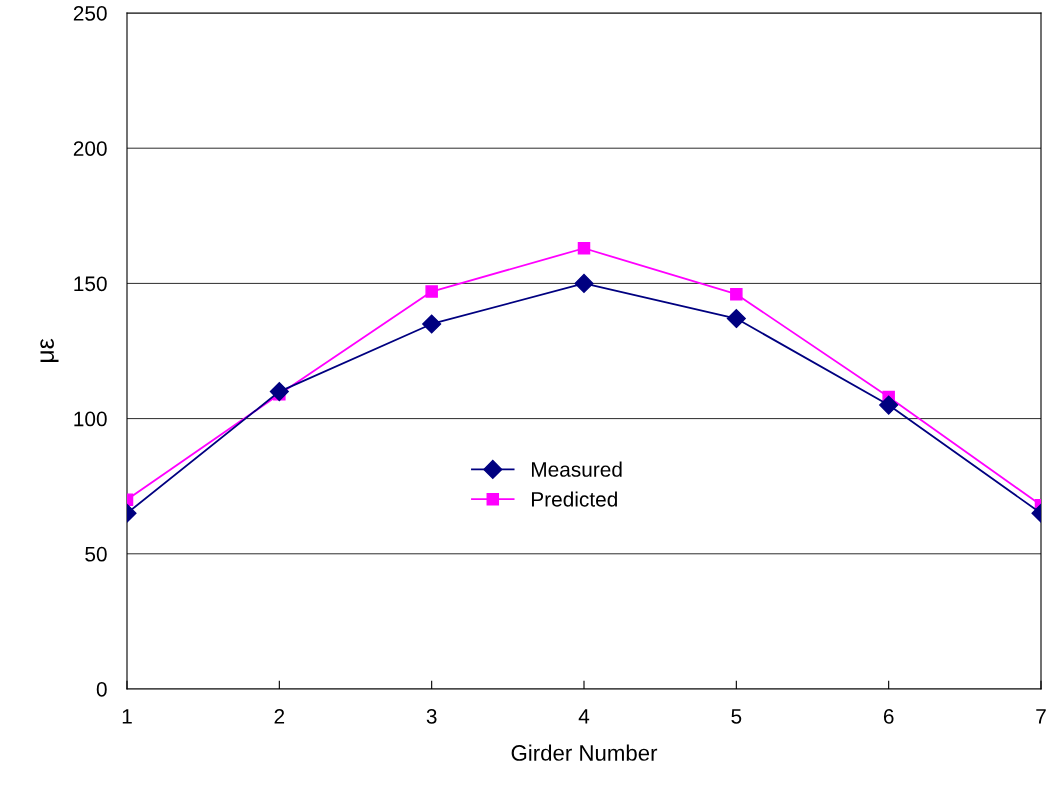  Describe the element at coordinates (279, 716) in the screenshot. I see `x-tick-label: 2` at that location.